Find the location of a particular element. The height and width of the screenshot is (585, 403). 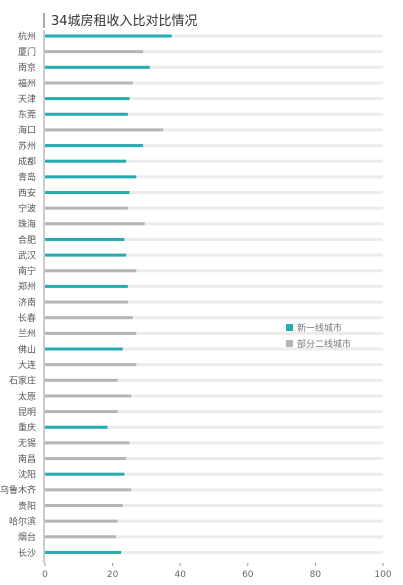

legend-label-tier1: 新一线城市 is located at coordinates (319, 328).